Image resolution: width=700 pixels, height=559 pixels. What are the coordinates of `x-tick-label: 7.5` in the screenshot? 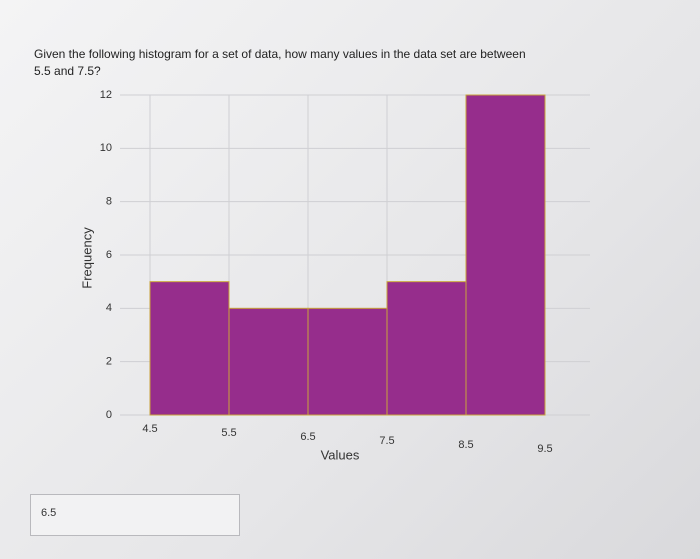 It's located at (386, 441).